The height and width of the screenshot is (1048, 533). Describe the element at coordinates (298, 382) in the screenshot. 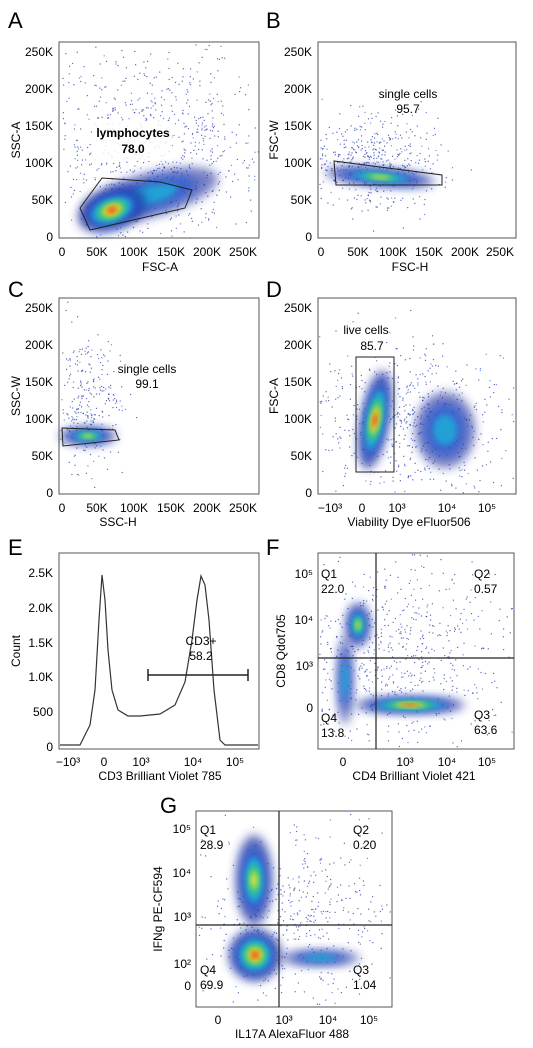

I see `y-tick-label: 150K` at that location.